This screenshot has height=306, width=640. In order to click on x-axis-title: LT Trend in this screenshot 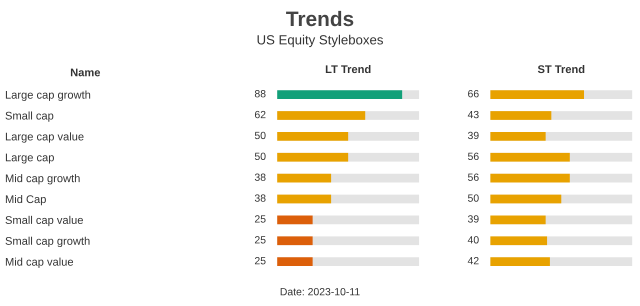, I will do `click(348, 69)`.